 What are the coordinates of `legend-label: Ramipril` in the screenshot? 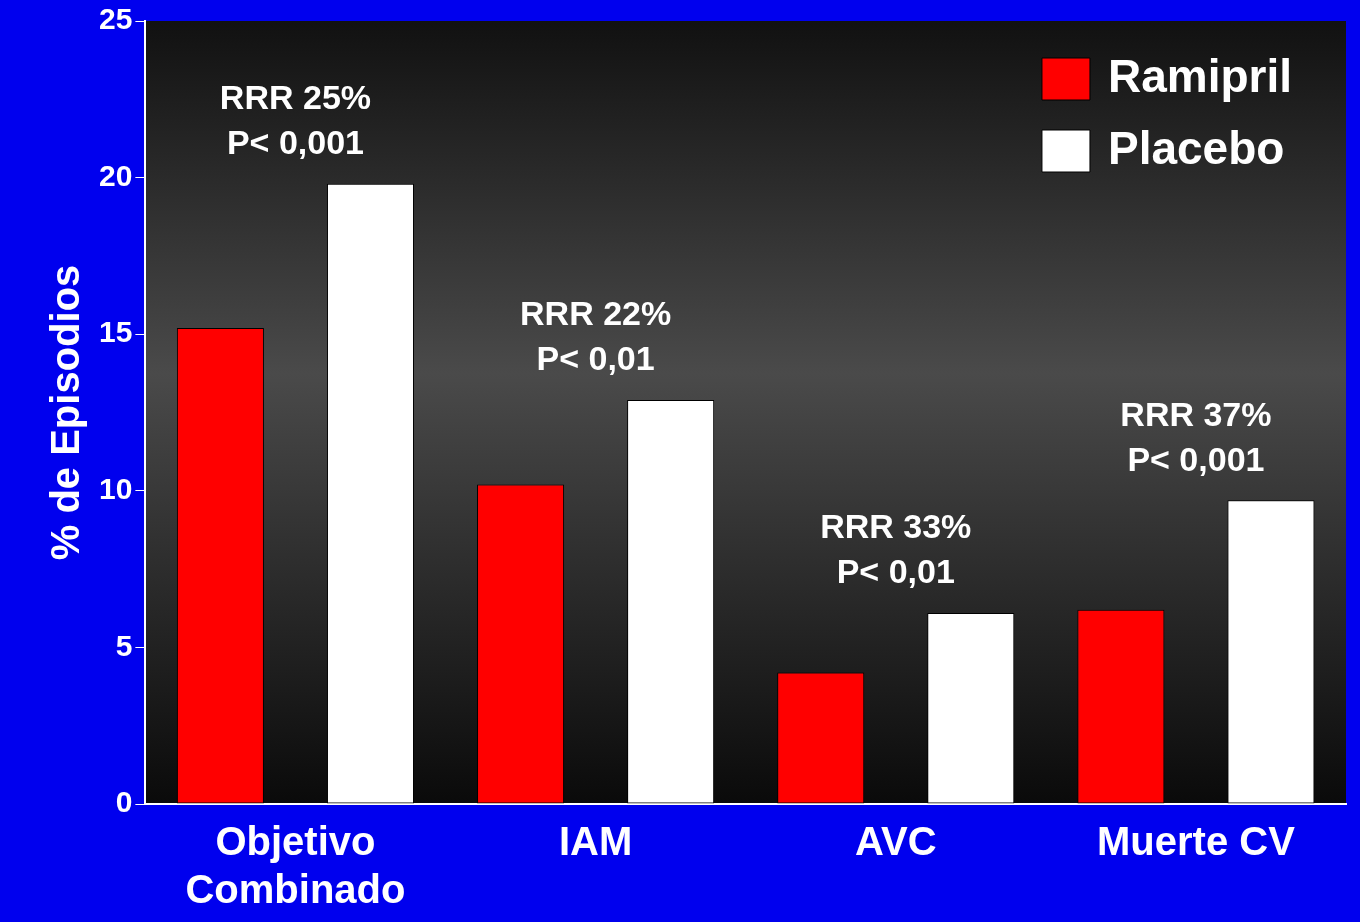 It's located at (1199, 75).